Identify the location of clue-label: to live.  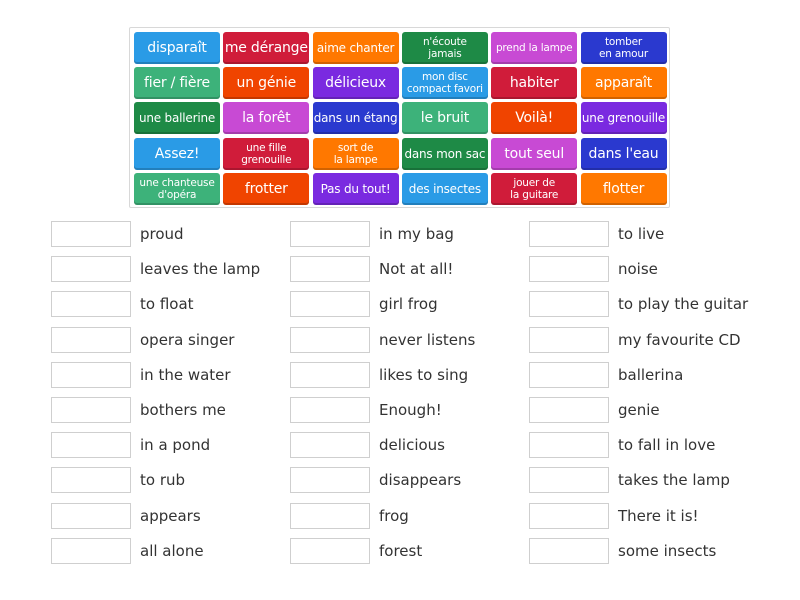
(641, 234).